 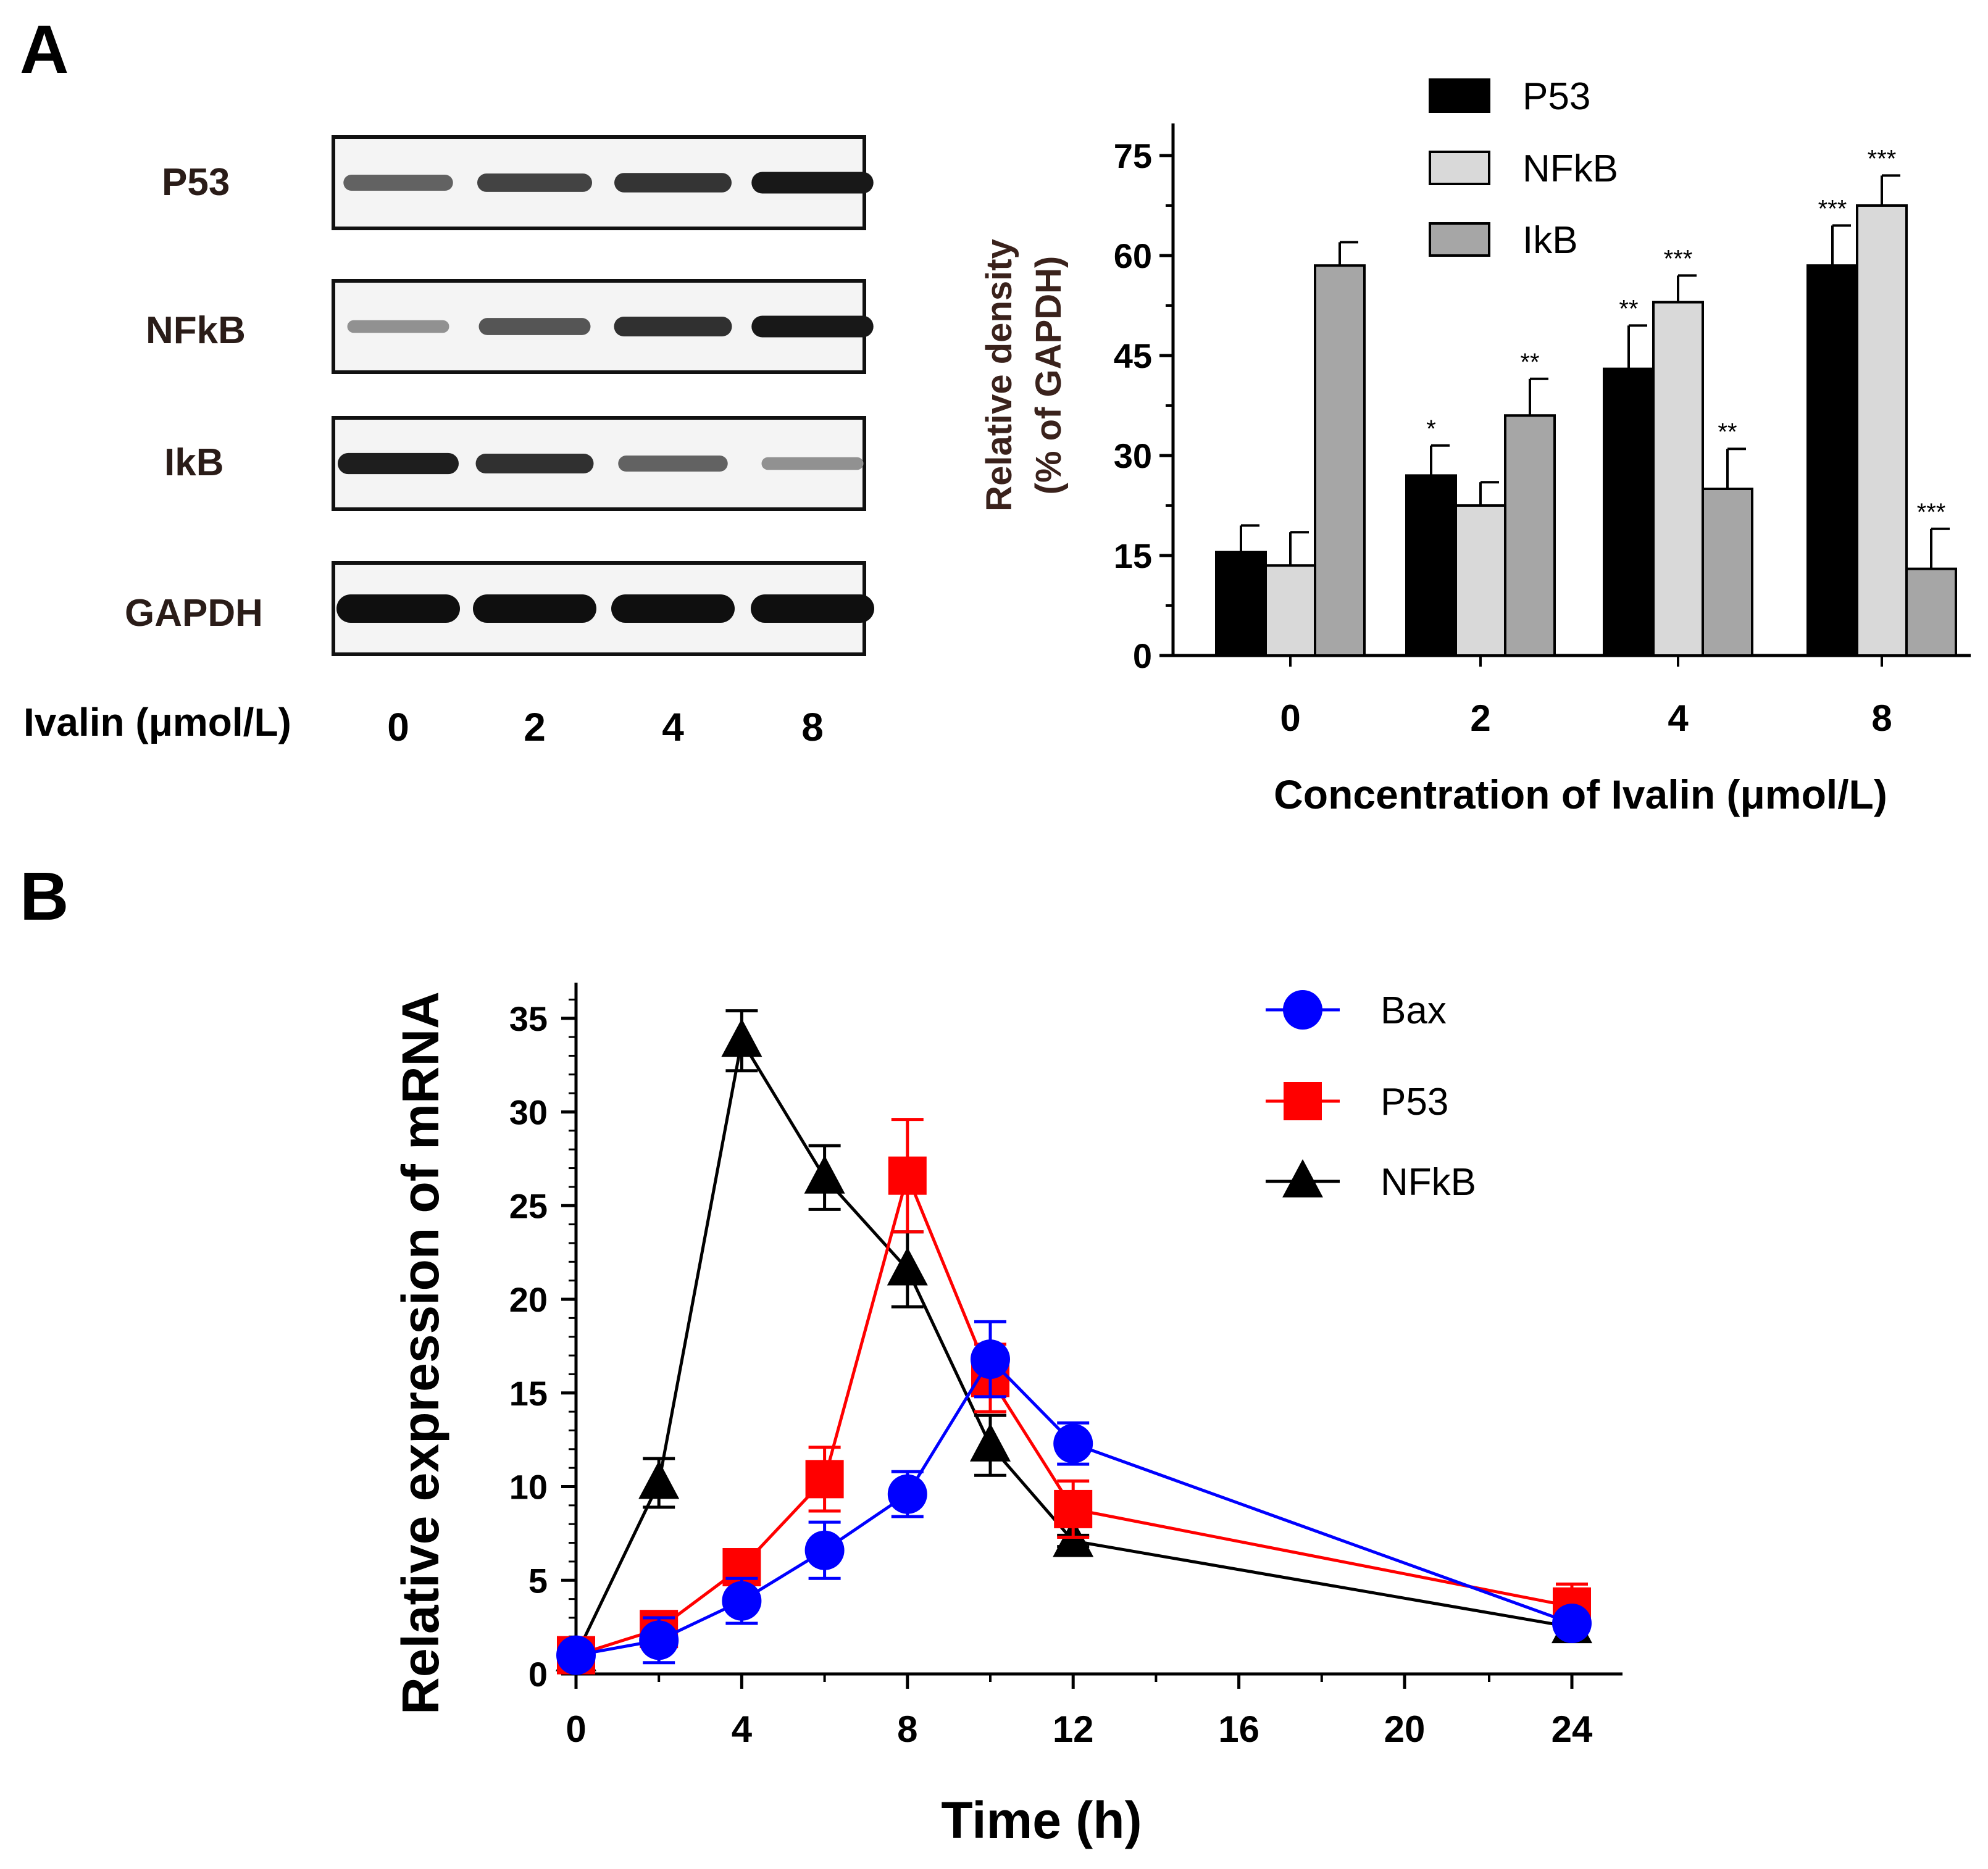 What do you see at coordinates (1570, 169) in the screenshot?
I see `legend-label-nfkb: NFkB` at bounding box center [1570, 169].